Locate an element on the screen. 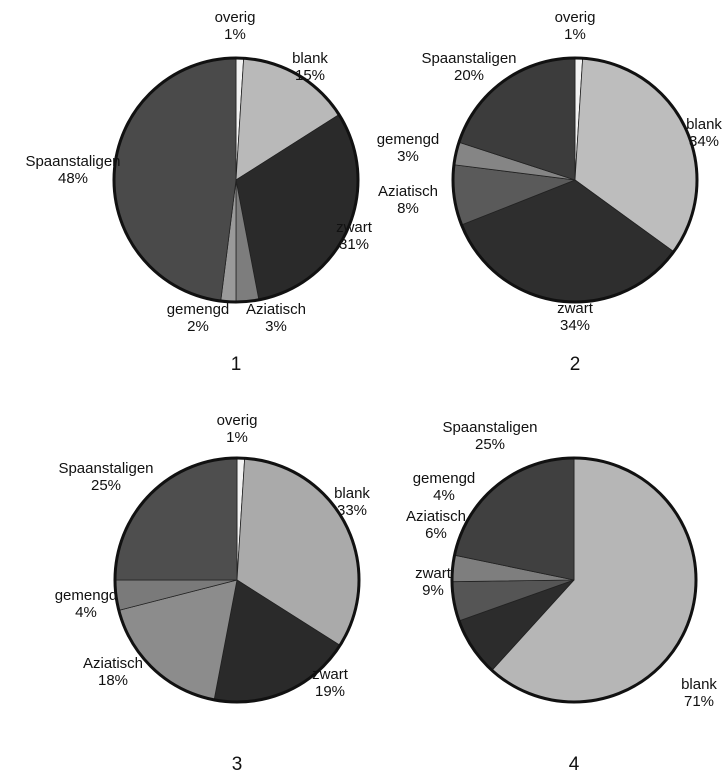 The image size is (725, 781). slice-label-aziatisch: Aziatisch 6% is located at coordinates (436, 525).